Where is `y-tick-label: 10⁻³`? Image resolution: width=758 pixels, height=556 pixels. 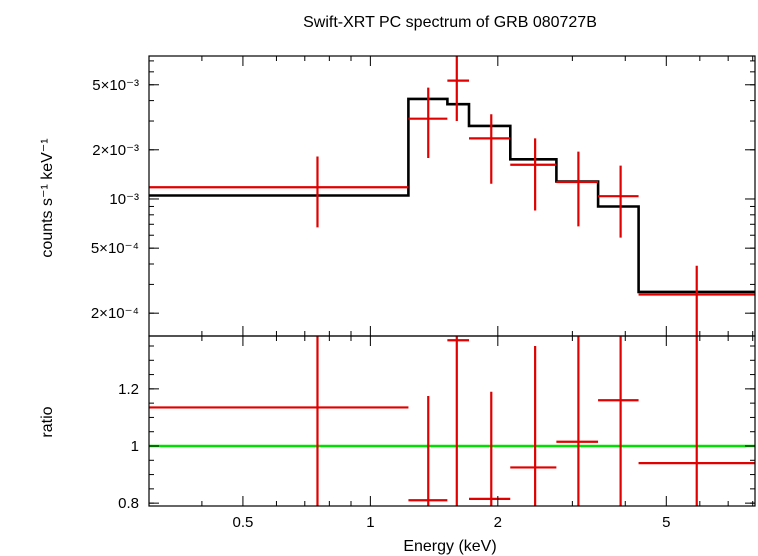 y-tick-label: 10⁻³ is located at coordinates (124, 199).